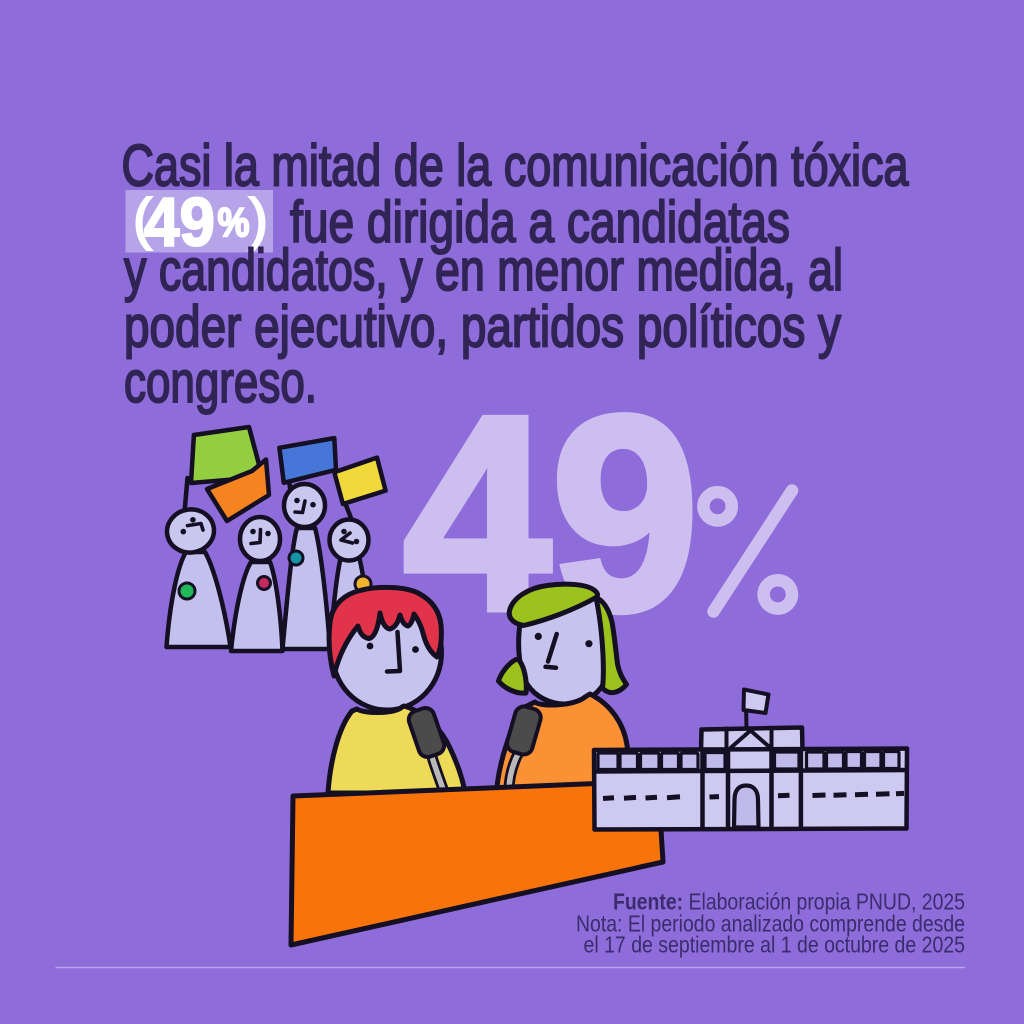  I want to click on svg-text: congreso., so click(220, 382).